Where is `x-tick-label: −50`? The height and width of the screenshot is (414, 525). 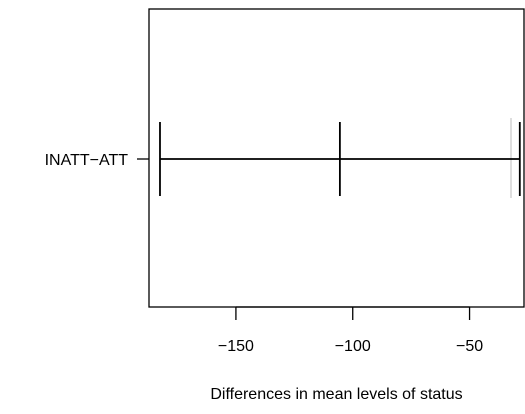
x-tick-label: −50 is located at coordinates (469, 346).